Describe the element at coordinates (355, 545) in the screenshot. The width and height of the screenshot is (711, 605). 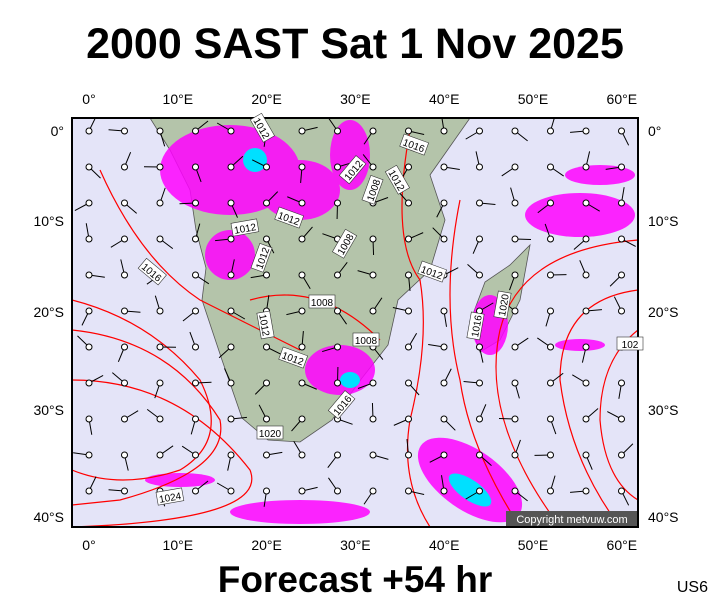
I see `lon-label-bottom: 30°E` at that location.